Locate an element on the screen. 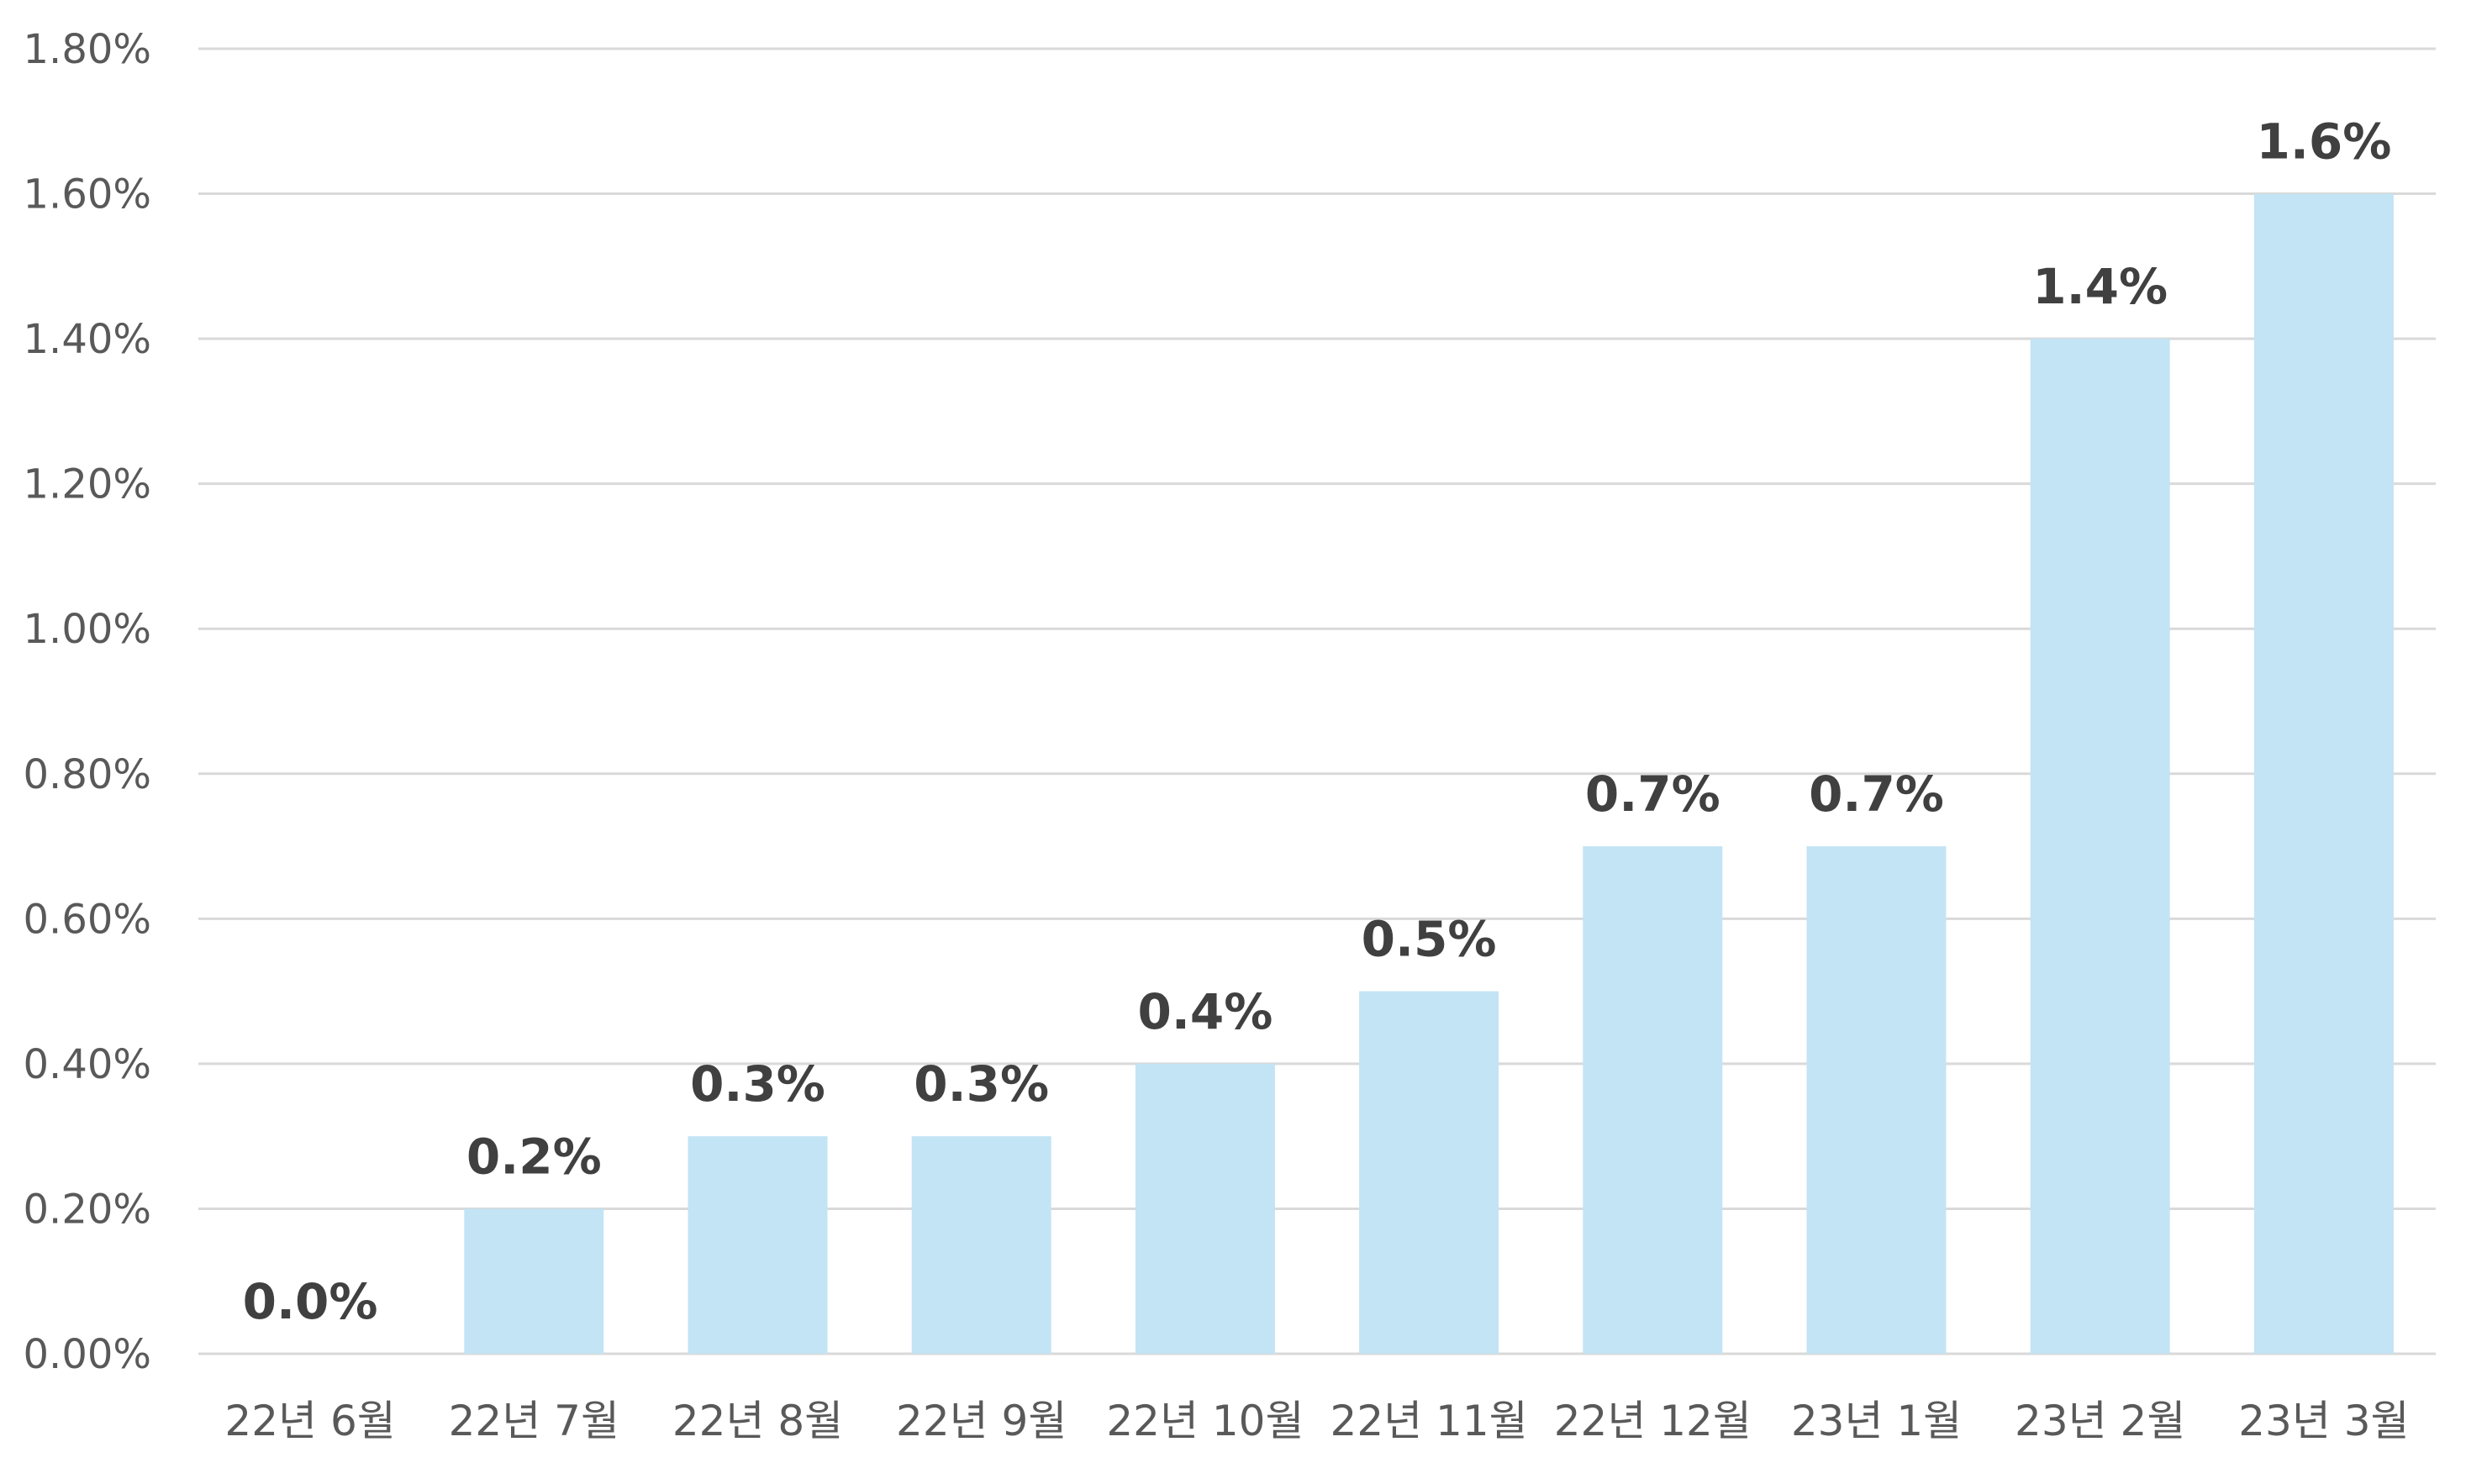 The width and height of the screenshot is (2466, 1484). data-label: 1.4% is located at coordinates (2100, 286).